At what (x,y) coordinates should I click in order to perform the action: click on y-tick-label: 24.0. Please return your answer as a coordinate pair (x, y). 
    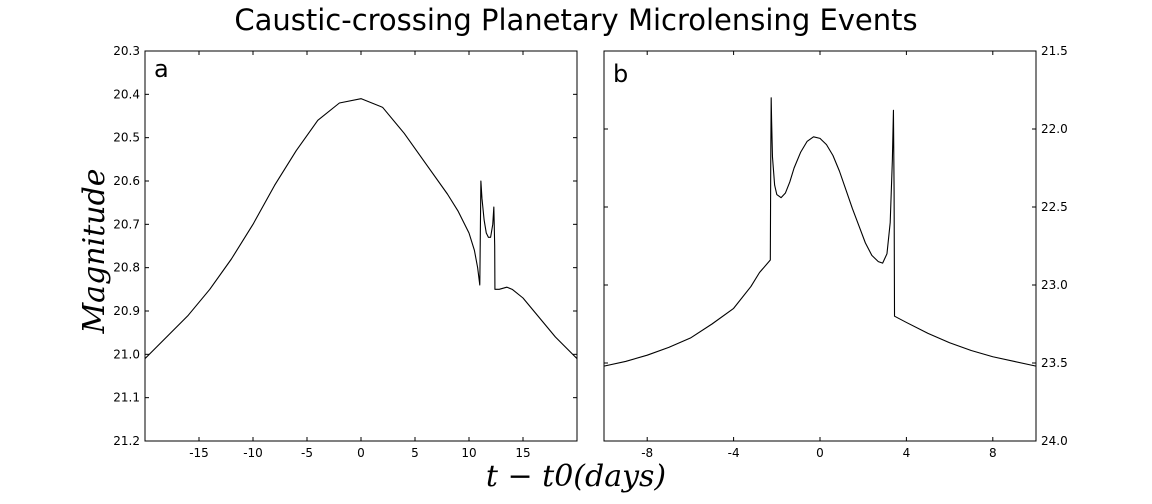
    Looking at the image, I should click on (1054, 441).